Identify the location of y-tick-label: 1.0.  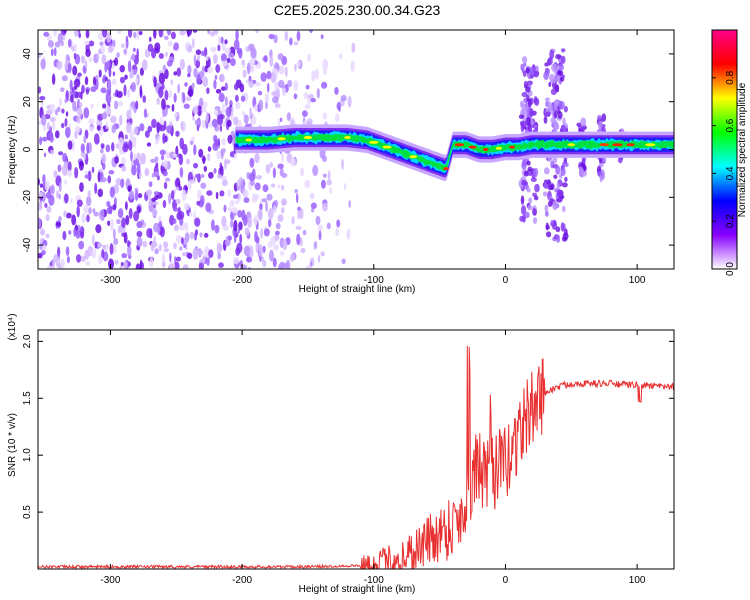
(27, 455).